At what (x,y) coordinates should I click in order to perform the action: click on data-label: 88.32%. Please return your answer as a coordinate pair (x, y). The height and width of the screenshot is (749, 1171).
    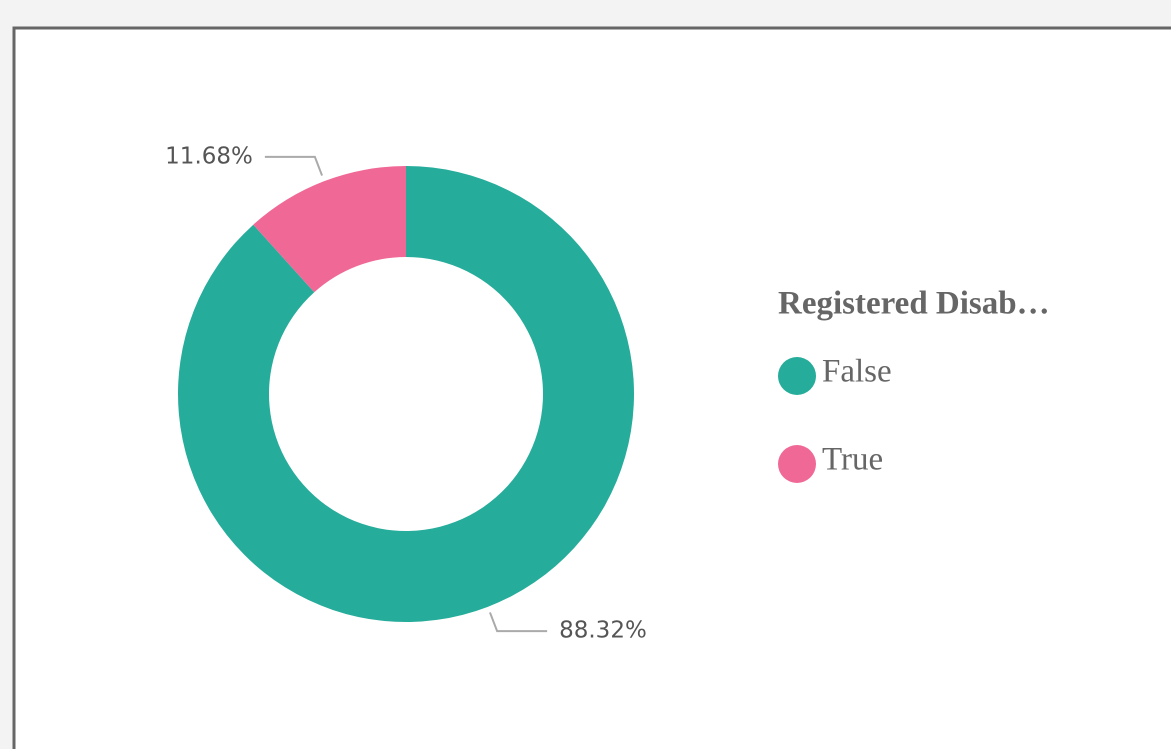
    Looking at the image, I should click on (603, 631).